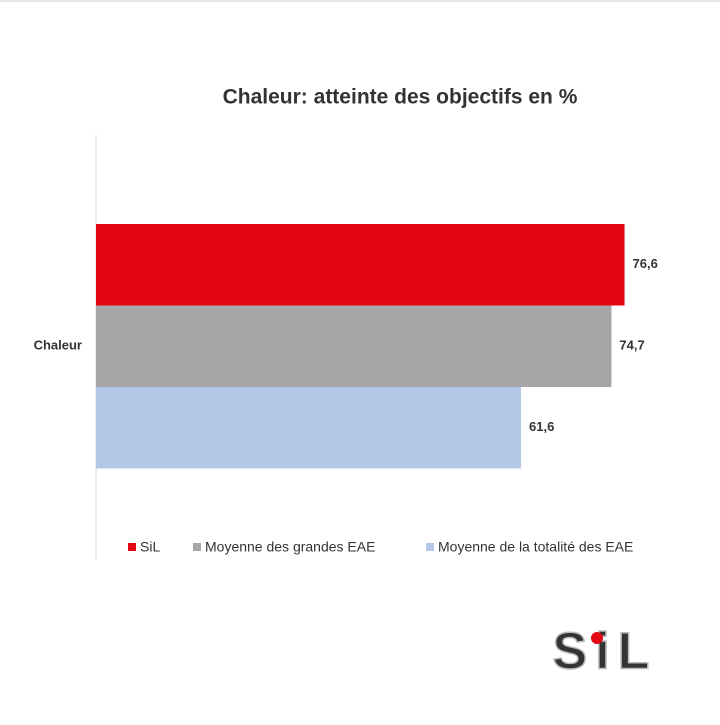 Image resolution: width=720 pixels, height=725 pixels. I want to click on legend-label: Moyenne des grandes EAE, so click(290, 547).